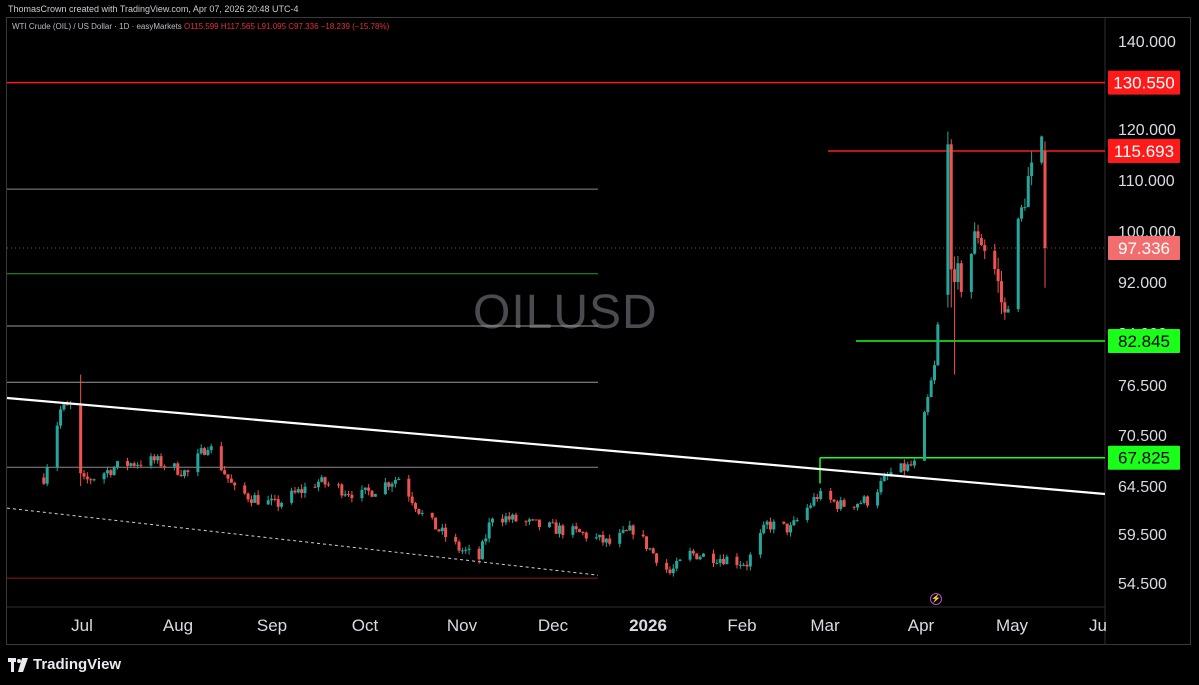 This screenshot has height=685, width=1199. Describe the element at coordinates (1012, 625) in the screenshot. I see `time-tick-label: May` at that location.